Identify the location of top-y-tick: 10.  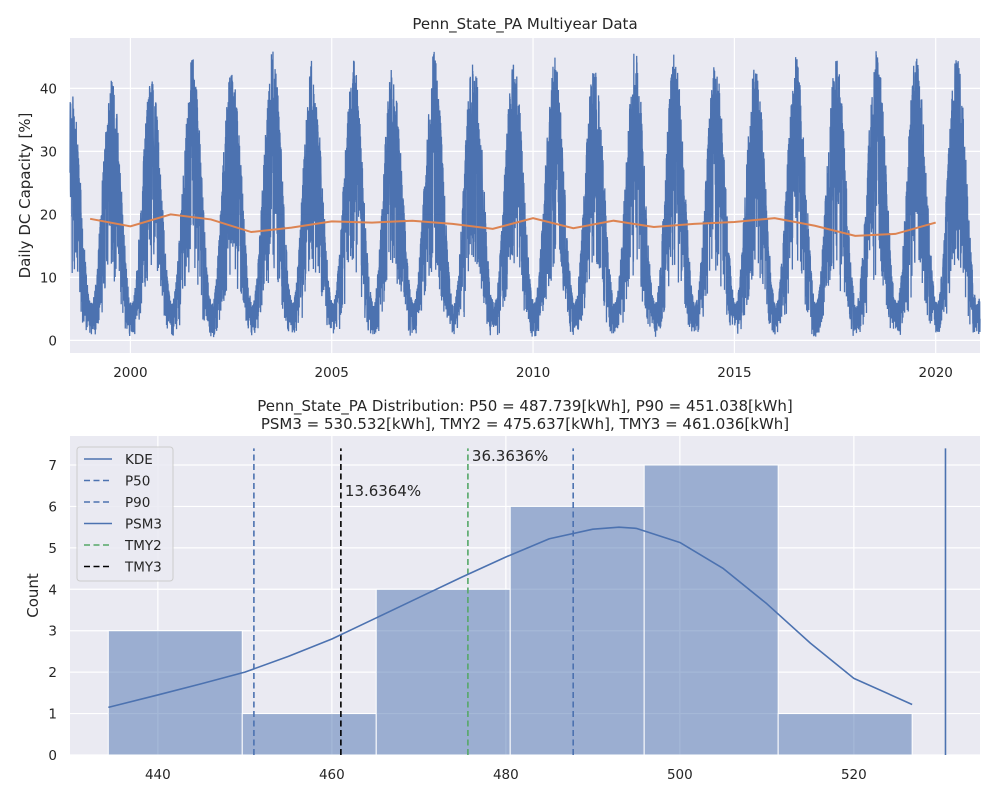
(48, 278).